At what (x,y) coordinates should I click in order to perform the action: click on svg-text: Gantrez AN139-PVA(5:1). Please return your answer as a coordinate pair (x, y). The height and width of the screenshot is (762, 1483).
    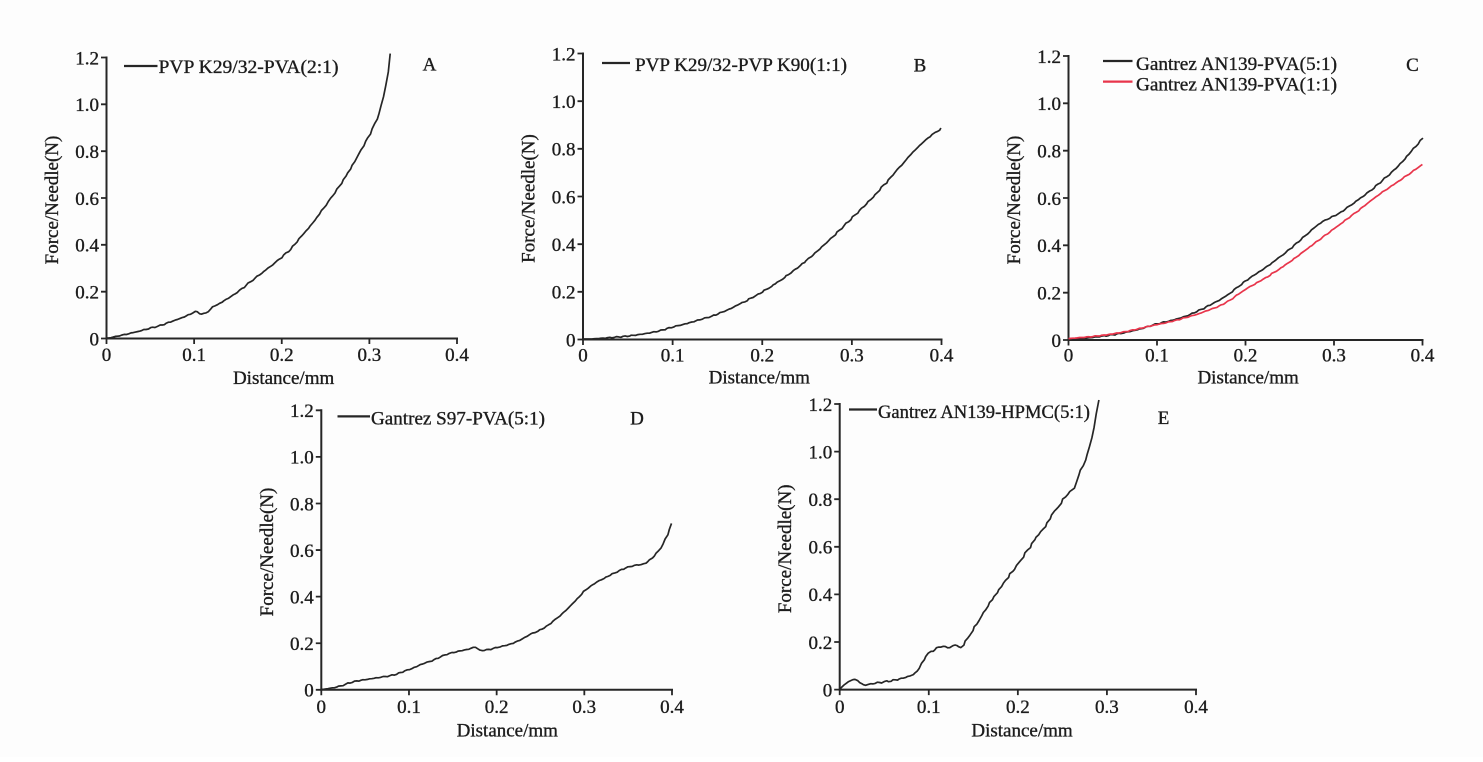
    Looking at the image, I should click on (1236, 64).